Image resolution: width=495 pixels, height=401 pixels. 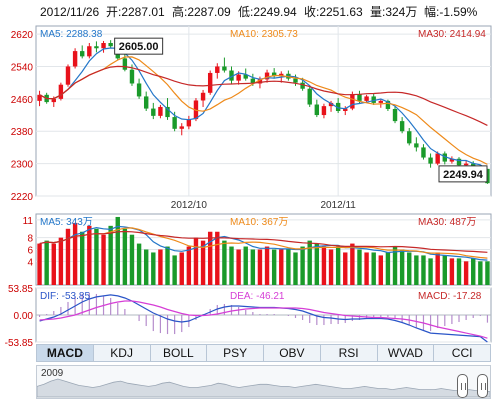 I want to click on tab-kdj: KDJ, so click(x=122, y=353).